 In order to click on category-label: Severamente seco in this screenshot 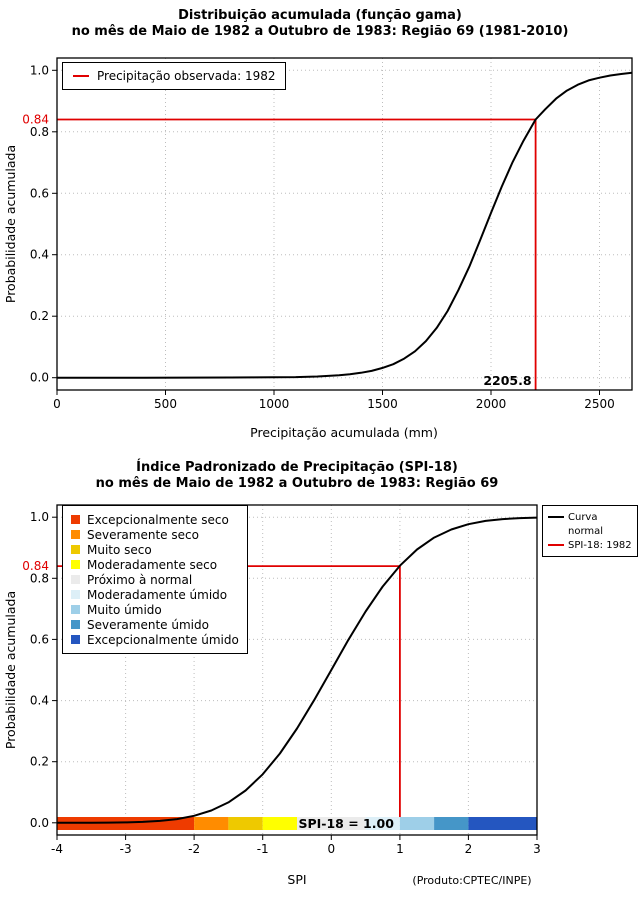, I will do `click(143, 534)`.